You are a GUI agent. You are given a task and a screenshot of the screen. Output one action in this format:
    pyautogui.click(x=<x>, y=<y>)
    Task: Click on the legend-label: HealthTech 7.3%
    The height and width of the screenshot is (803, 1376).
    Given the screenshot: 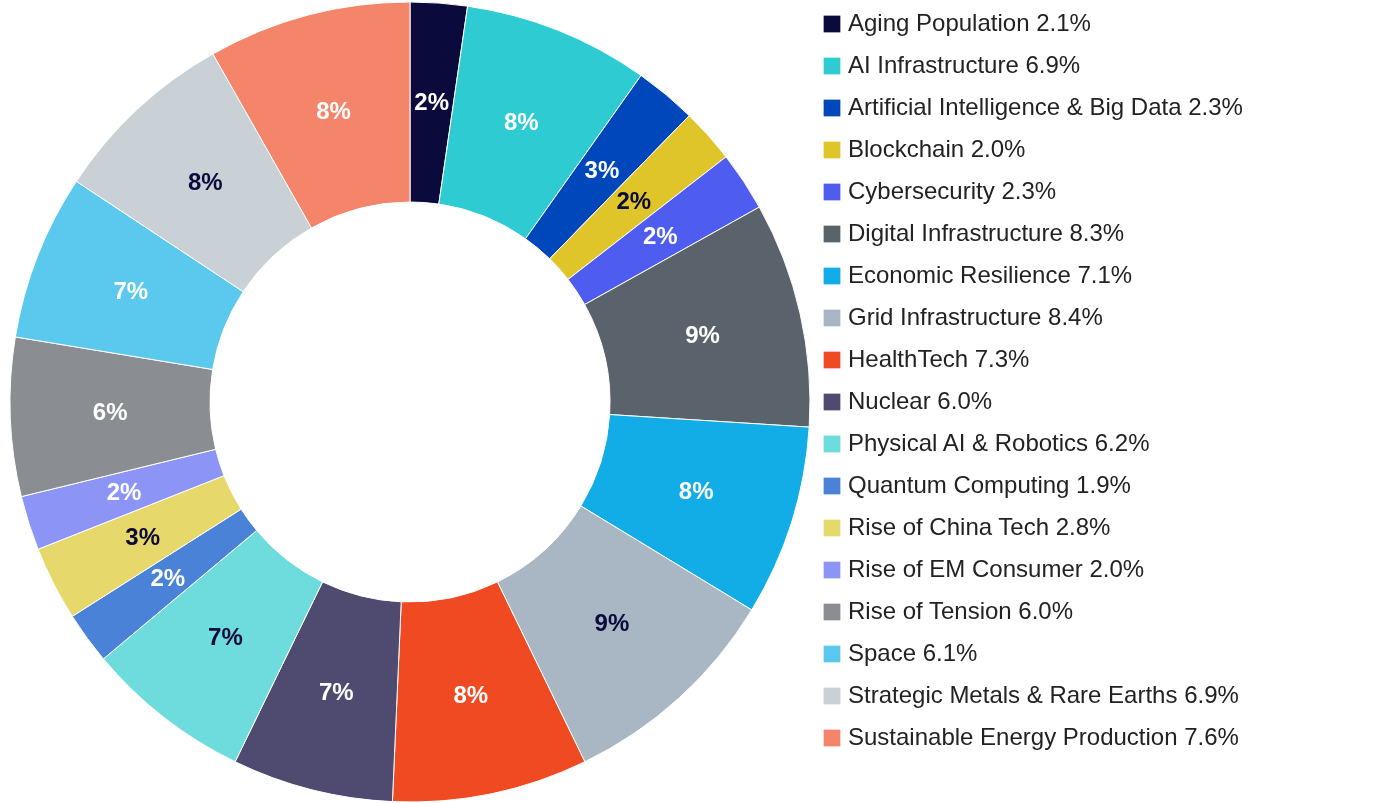 What is the action you would take?
    pyautogui.click(x=939, y=358)
    